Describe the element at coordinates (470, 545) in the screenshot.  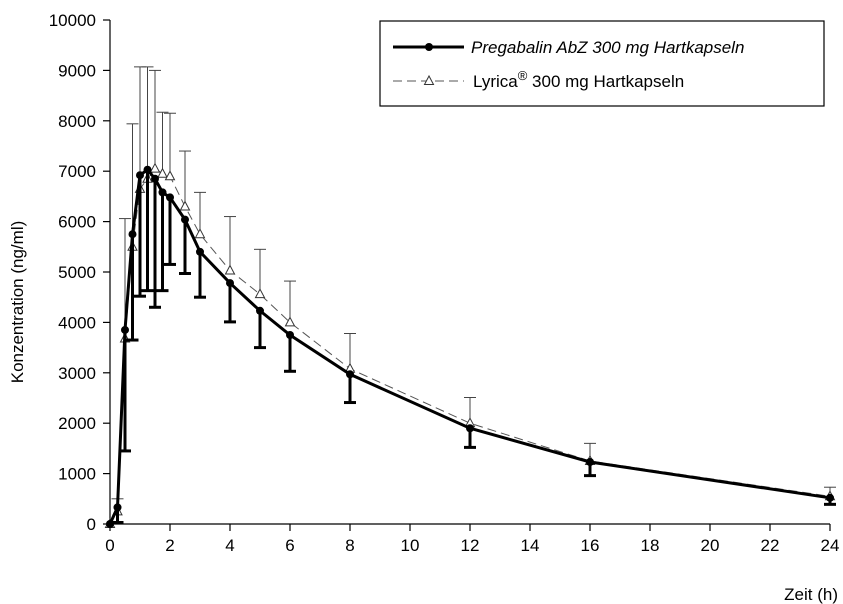
I see `x-tick-label: 12` at that location.